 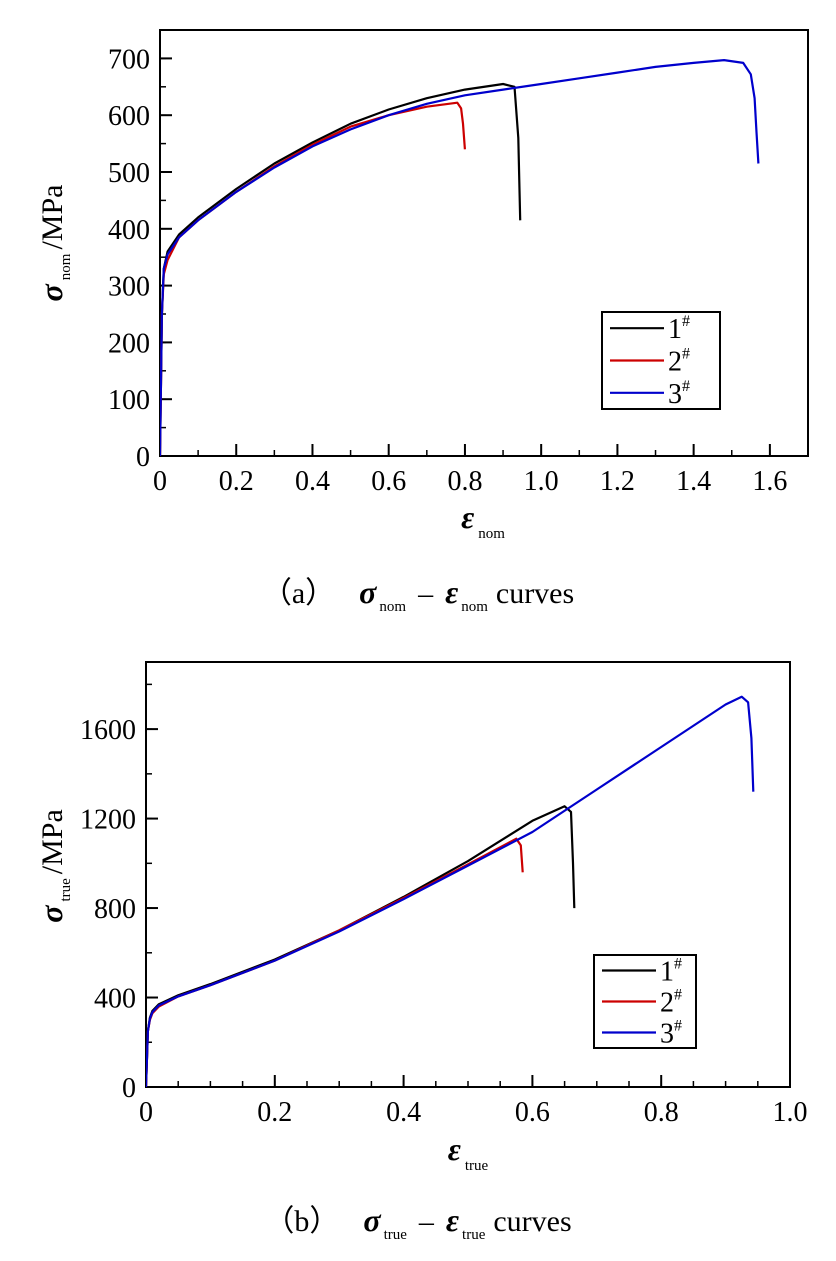 I want to click on y-axis-sub: true, so click(x=66, y=890).